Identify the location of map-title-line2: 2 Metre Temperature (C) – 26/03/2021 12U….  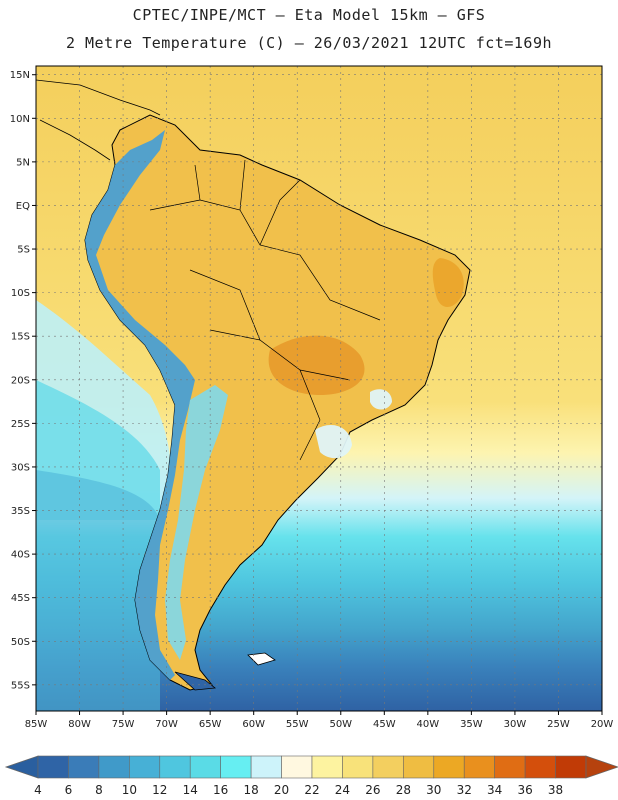
(309, 43).